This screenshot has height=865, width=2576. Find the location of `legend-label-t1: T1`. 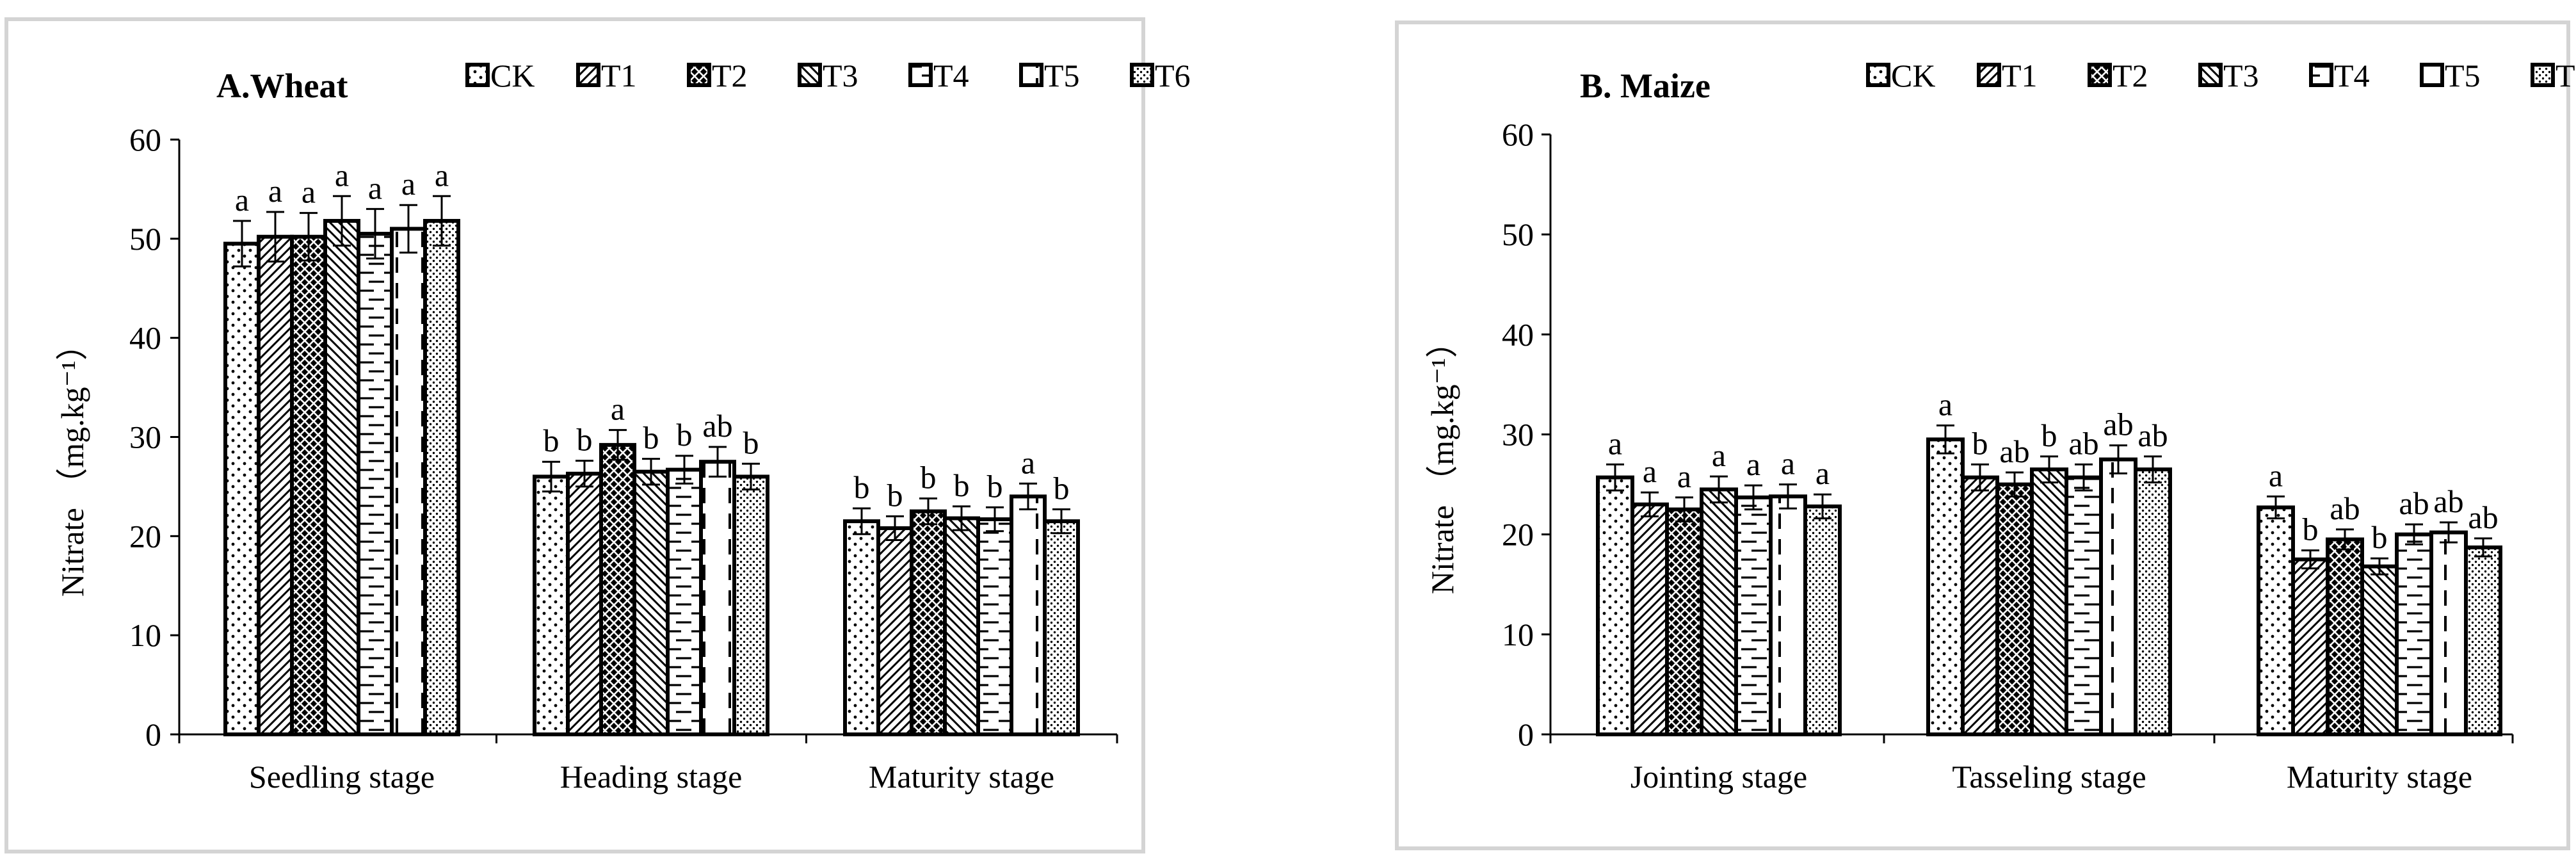

legend-label-t1: T1 is located at coordinates (619, 76).